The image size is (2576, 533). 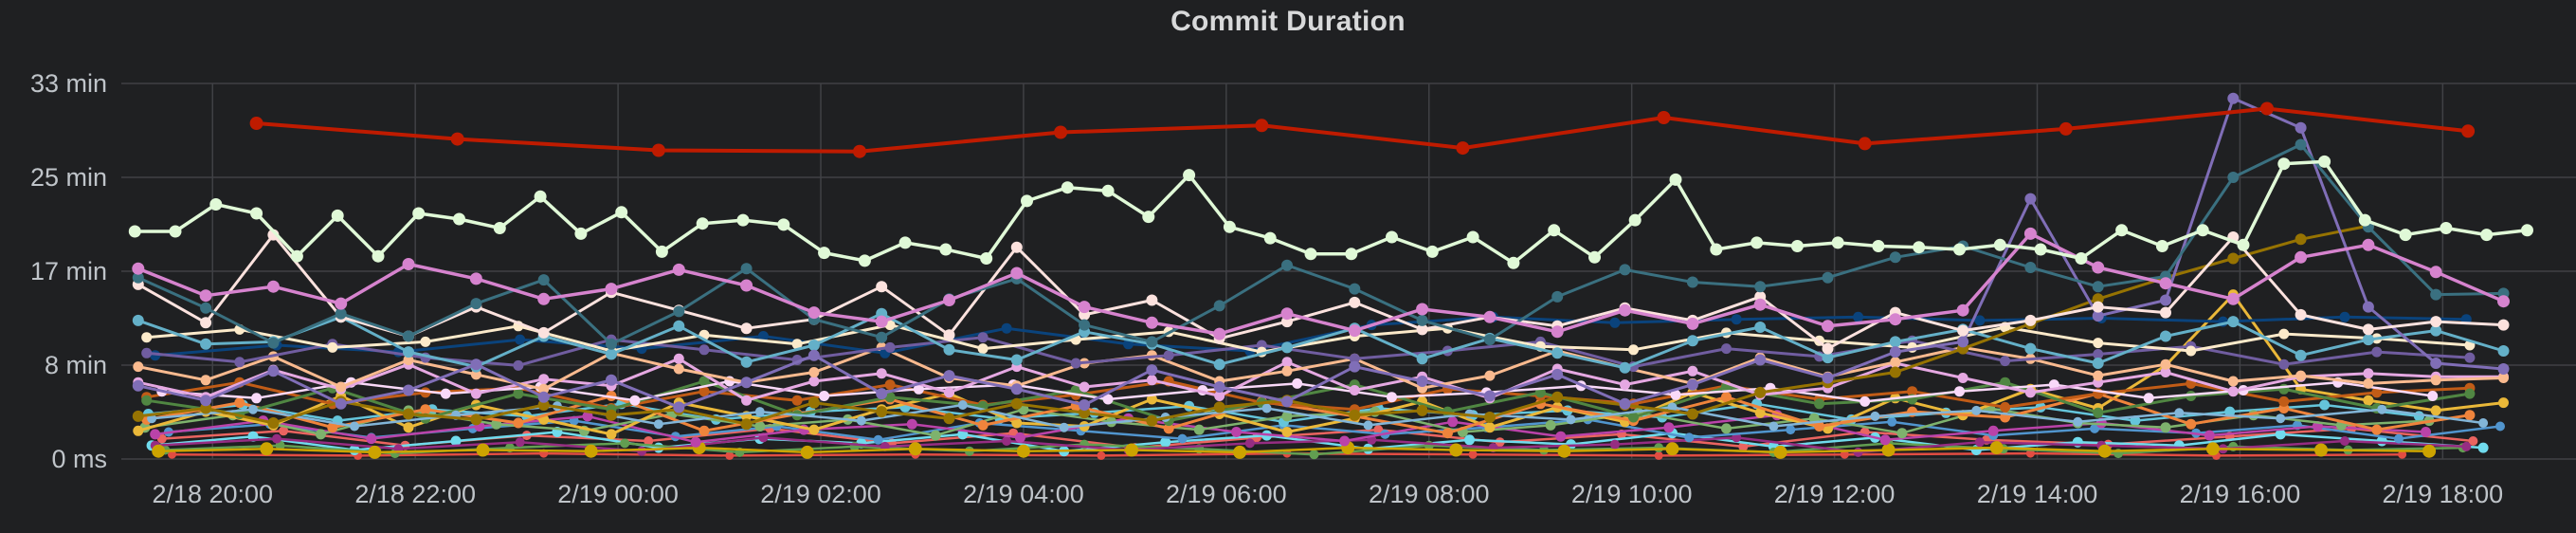 What do you see at coordinates (284, 431) in the screenshot?
I see `series-point-salmon` at bounding box center [284, 431].